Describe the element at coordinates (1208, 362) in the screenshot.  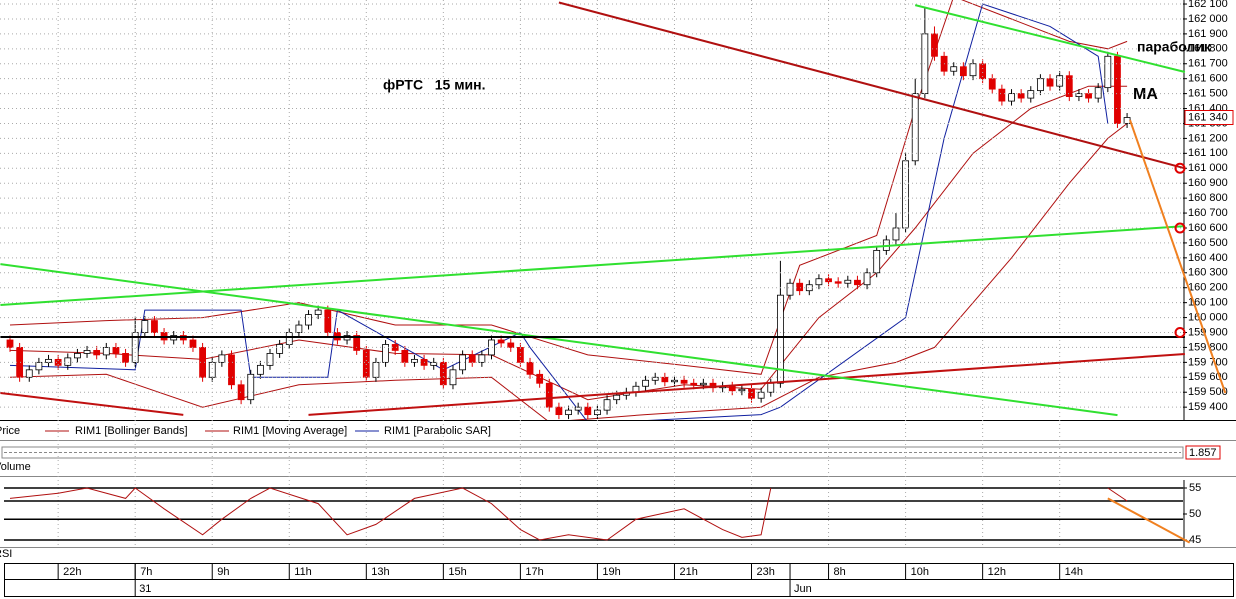
I see `y-tick-label: 159 700` at that location.